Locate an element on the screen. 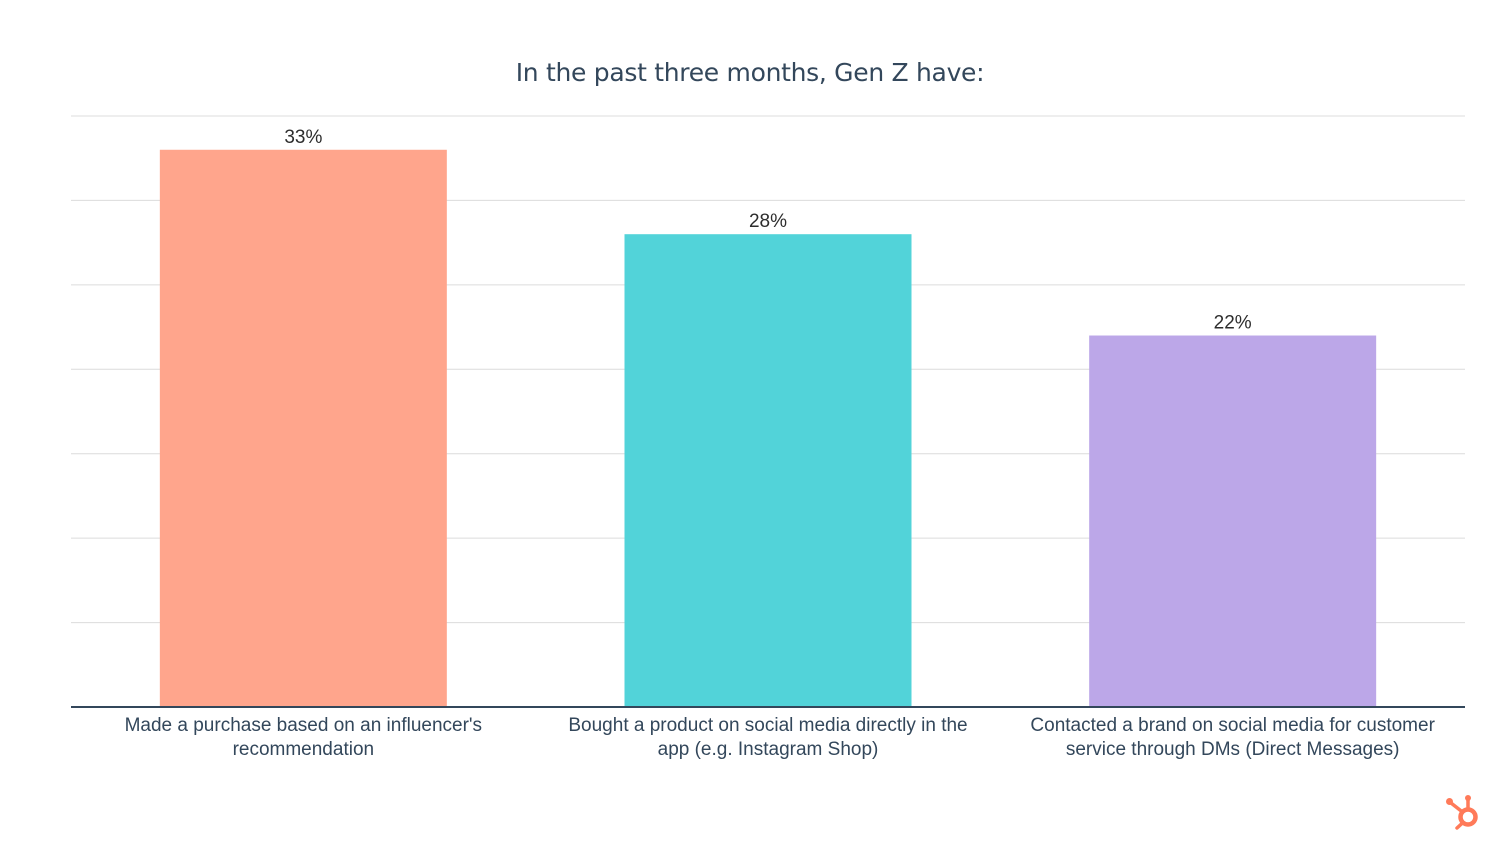  chart-title: In the past three months, Gen Z have: is located at coordinates (750, 72).